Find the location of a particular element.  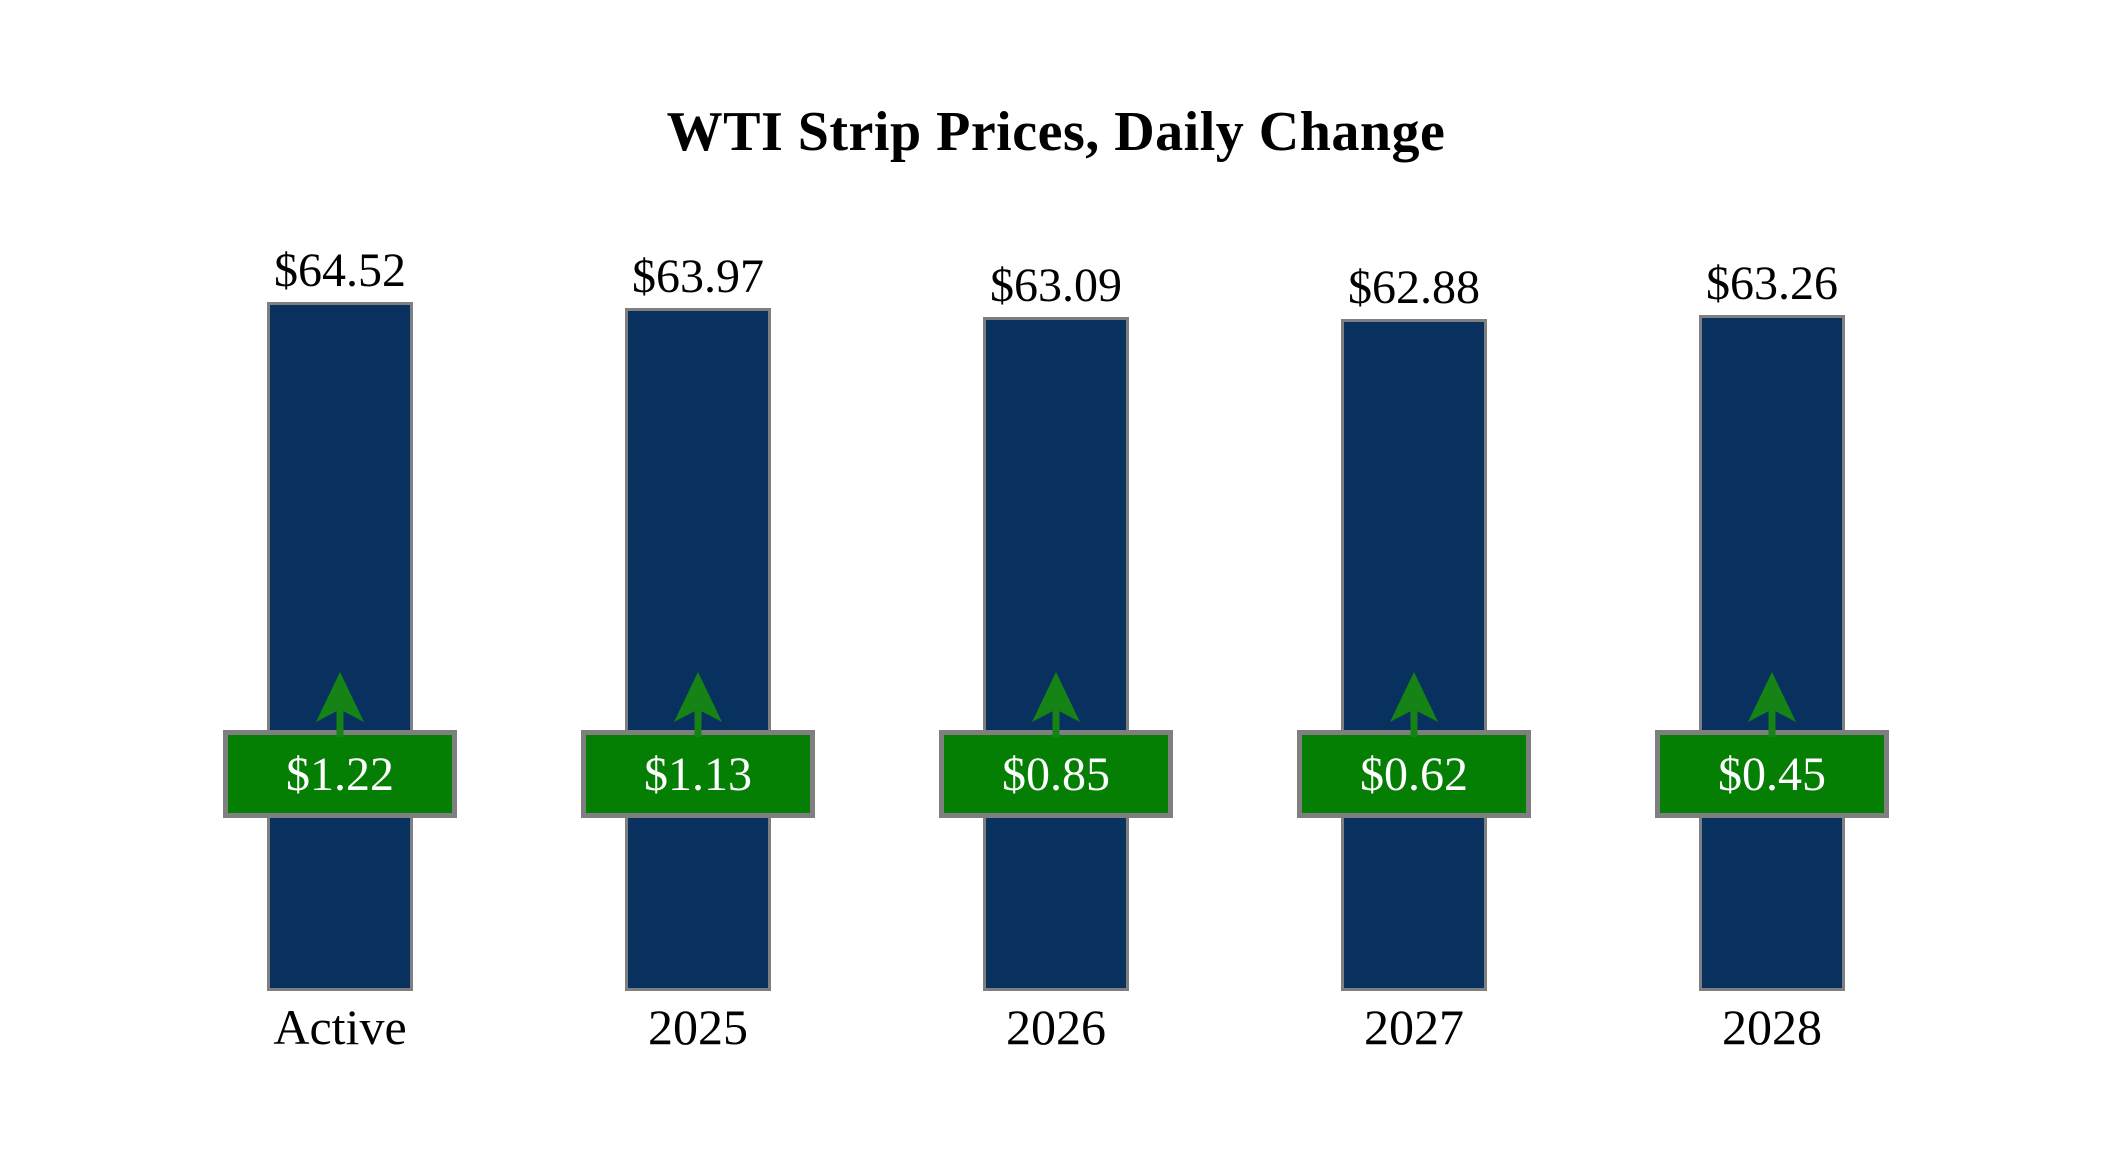

daily-change-badge: $1.22 is located at coordinates (340, 774).